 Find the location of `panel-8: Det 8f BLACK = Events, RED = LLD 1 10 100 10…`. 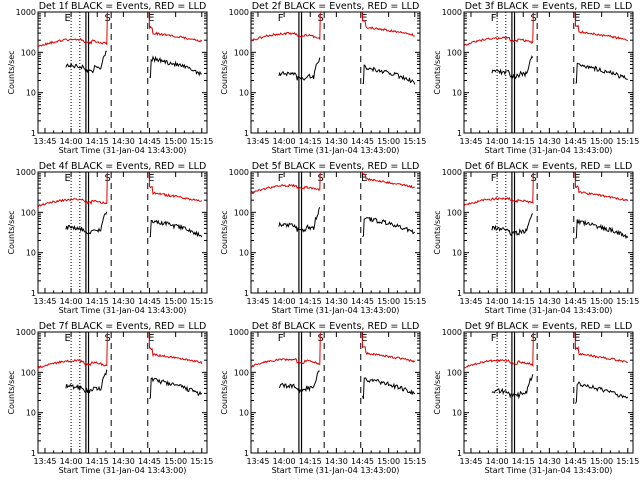

panel-8: Det 8f BLACK = Events, RED = LLD 1 10 100 10… is located at coordinates (323, 398).